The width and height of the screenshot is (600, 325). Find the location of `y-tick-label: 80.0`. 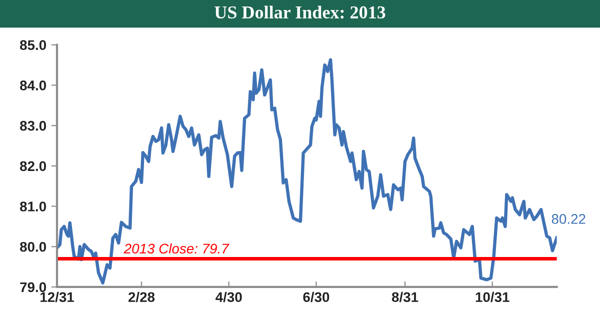

y-tick-label: 80.0 is located at coordinates (33, 247).